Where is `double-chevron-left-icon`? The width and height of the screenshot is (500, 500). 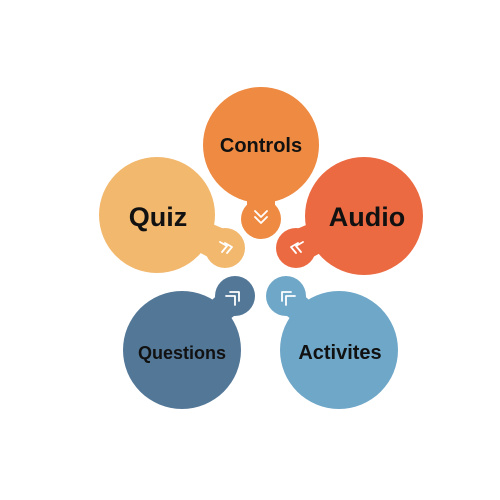 double-chevron-left-icon is located at coordinates (297, 247).